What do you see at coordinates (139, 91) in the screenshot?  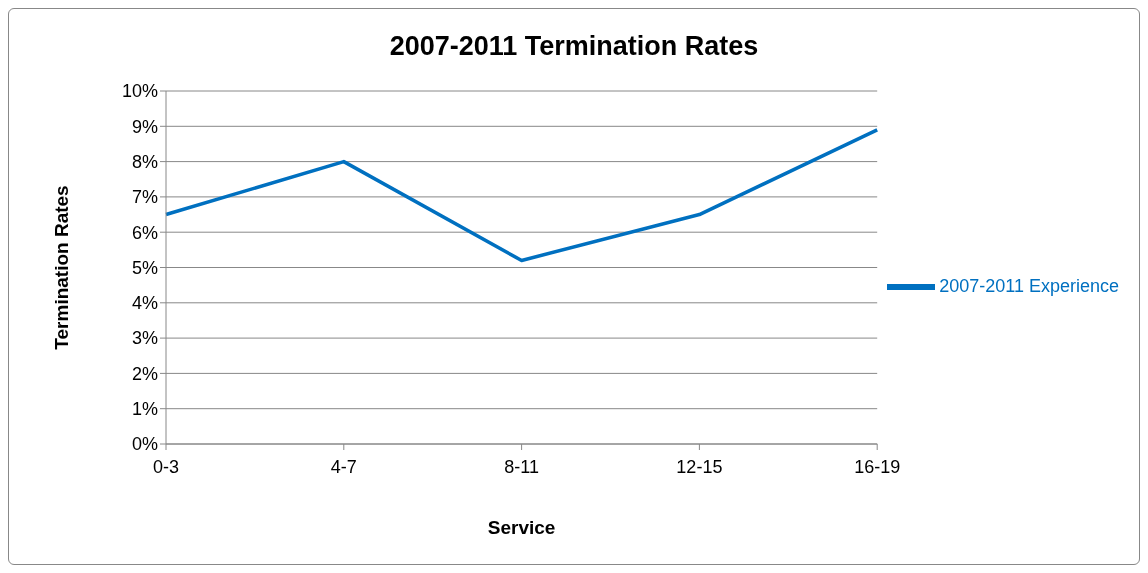 I see `y-tick-label: 10%` at bounding box center [139, 91].